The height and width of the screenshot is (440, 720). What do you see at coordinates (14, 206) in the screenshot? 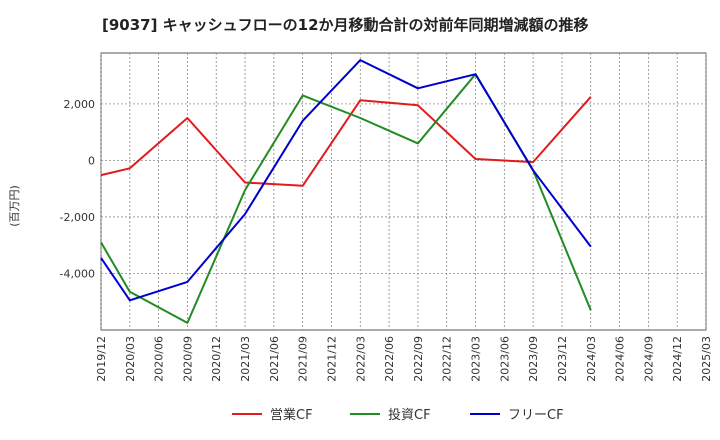
I see `y-axis-label: (百万円)` at bounding box center [14, 206].